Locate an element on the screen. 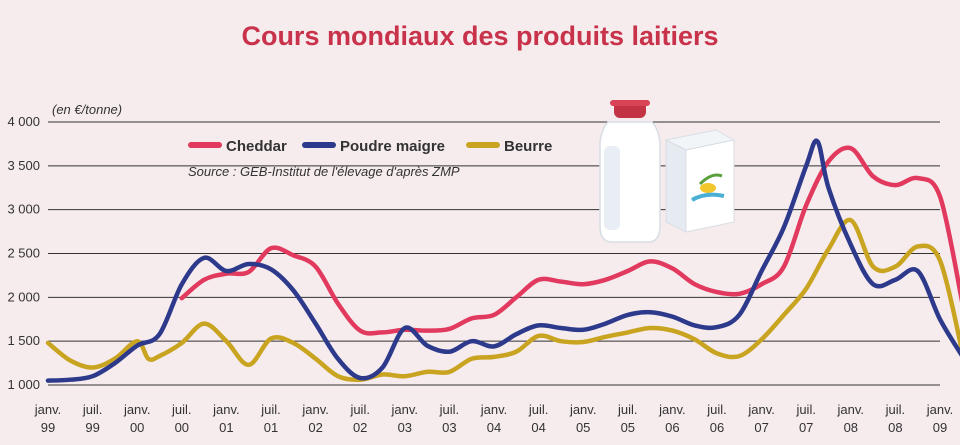 The image size is (960, 445). y-tick-label: 4 000 is located at coordinates (23, 121).